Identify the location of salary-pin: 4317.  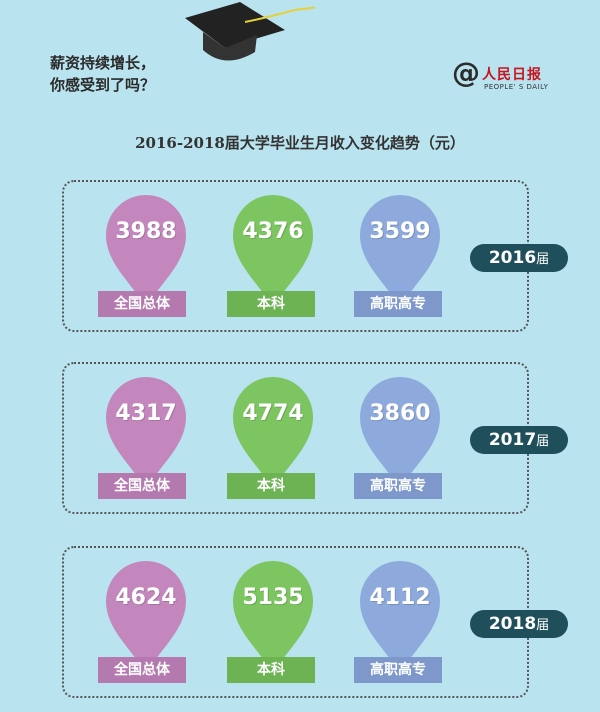
(146, 433).